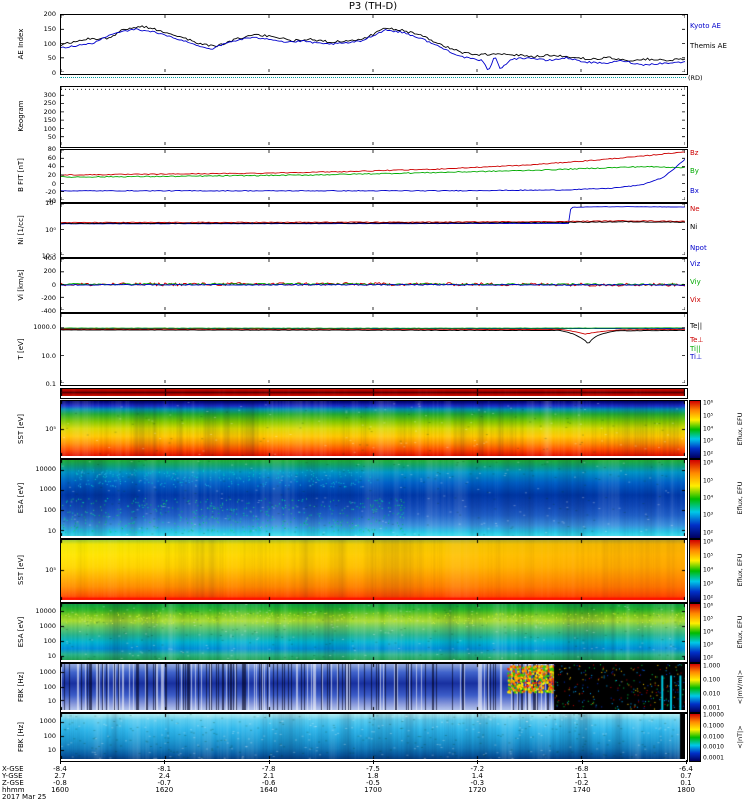 The image size is (750, 800). I want to click on fbk_e-colorbar-tick: 0.100, so click(712, 680).